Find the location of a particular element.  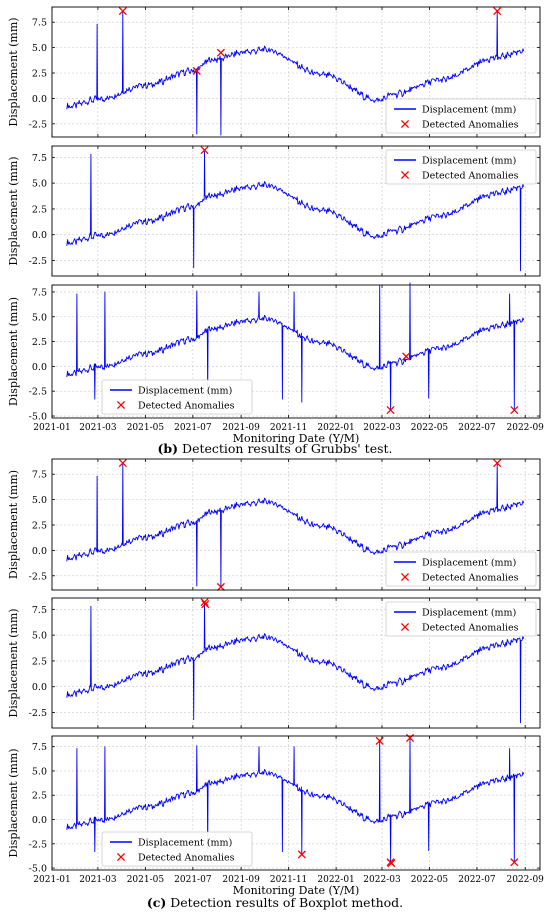

x-tick-label: 2022-09 is located at coordinates (526, 428).